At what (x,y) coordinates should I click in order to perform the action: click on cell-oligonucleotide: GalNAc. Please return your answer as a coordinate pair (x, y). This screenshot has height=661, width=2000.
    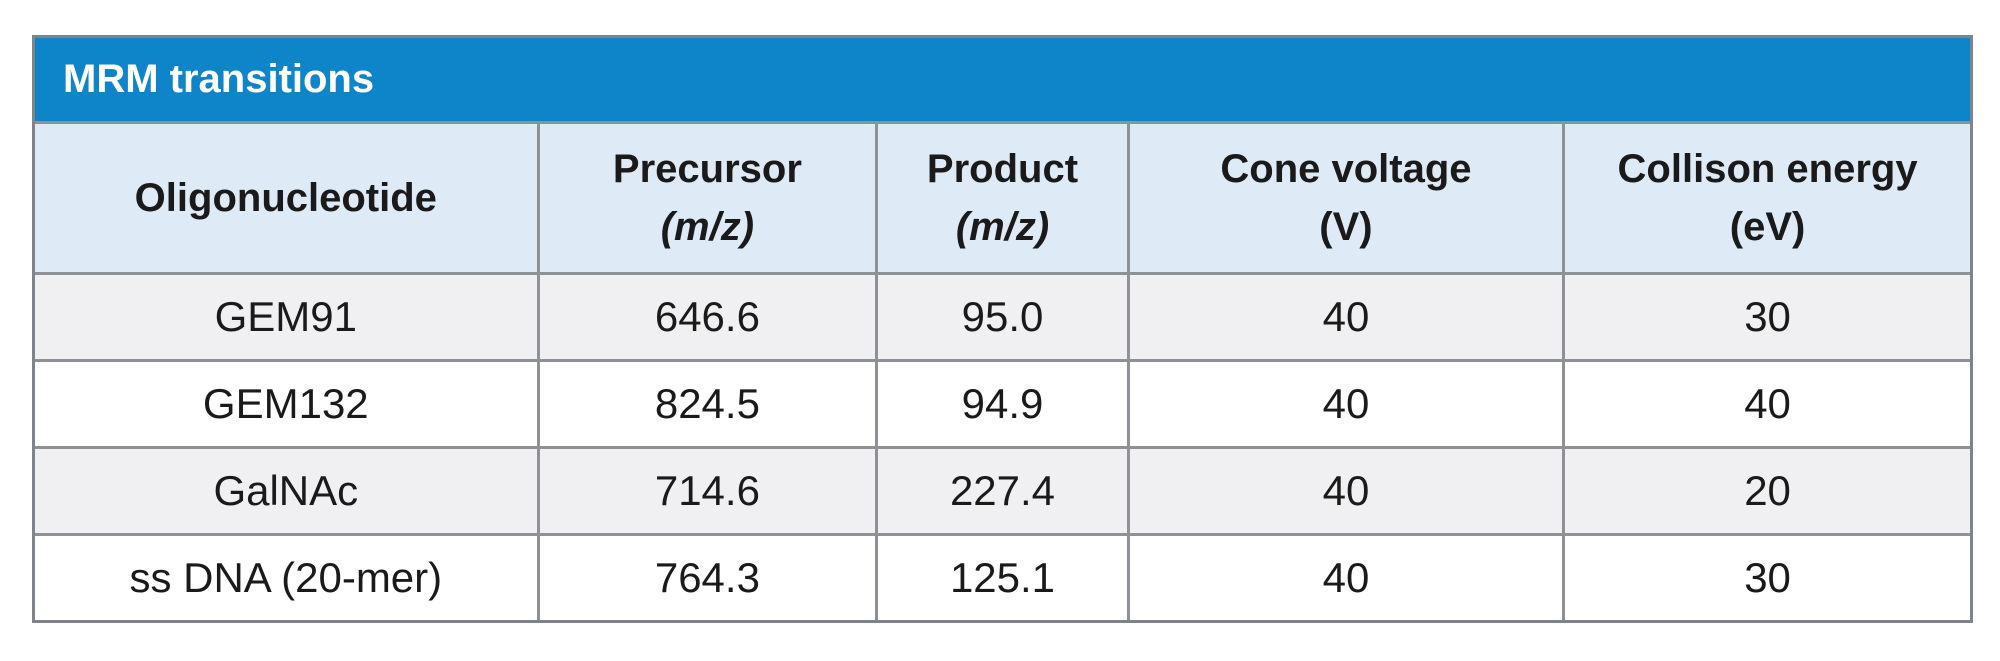
    Looking at the image, I should click on (287, 491).